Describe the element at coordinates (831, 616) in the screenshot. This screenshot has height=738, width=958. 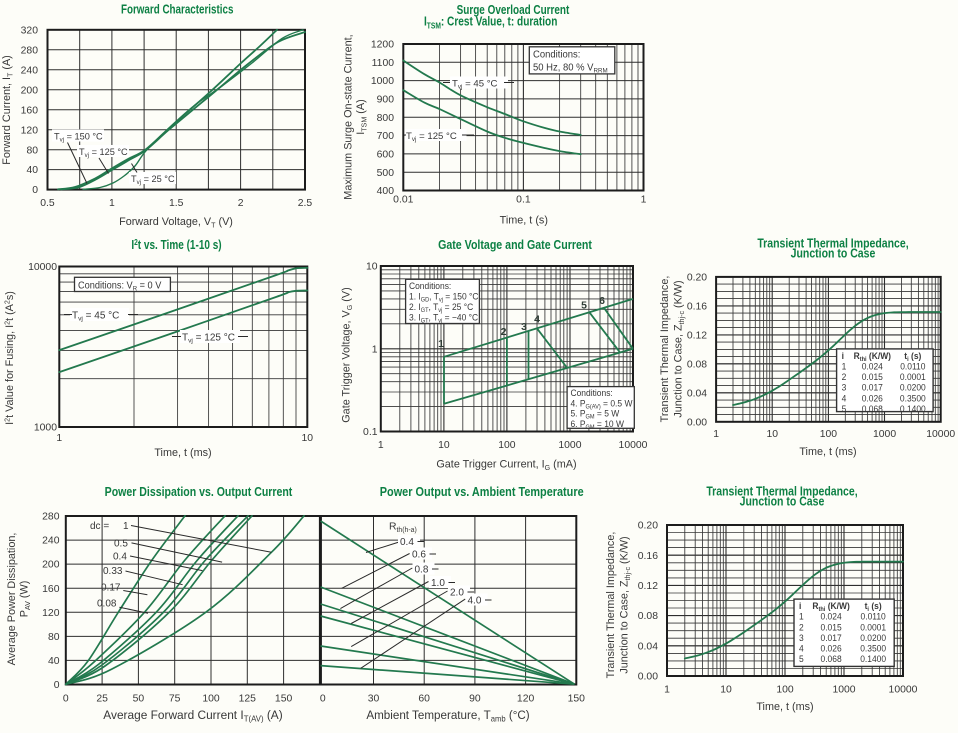
I see `svg-text: 0.024` at that location.